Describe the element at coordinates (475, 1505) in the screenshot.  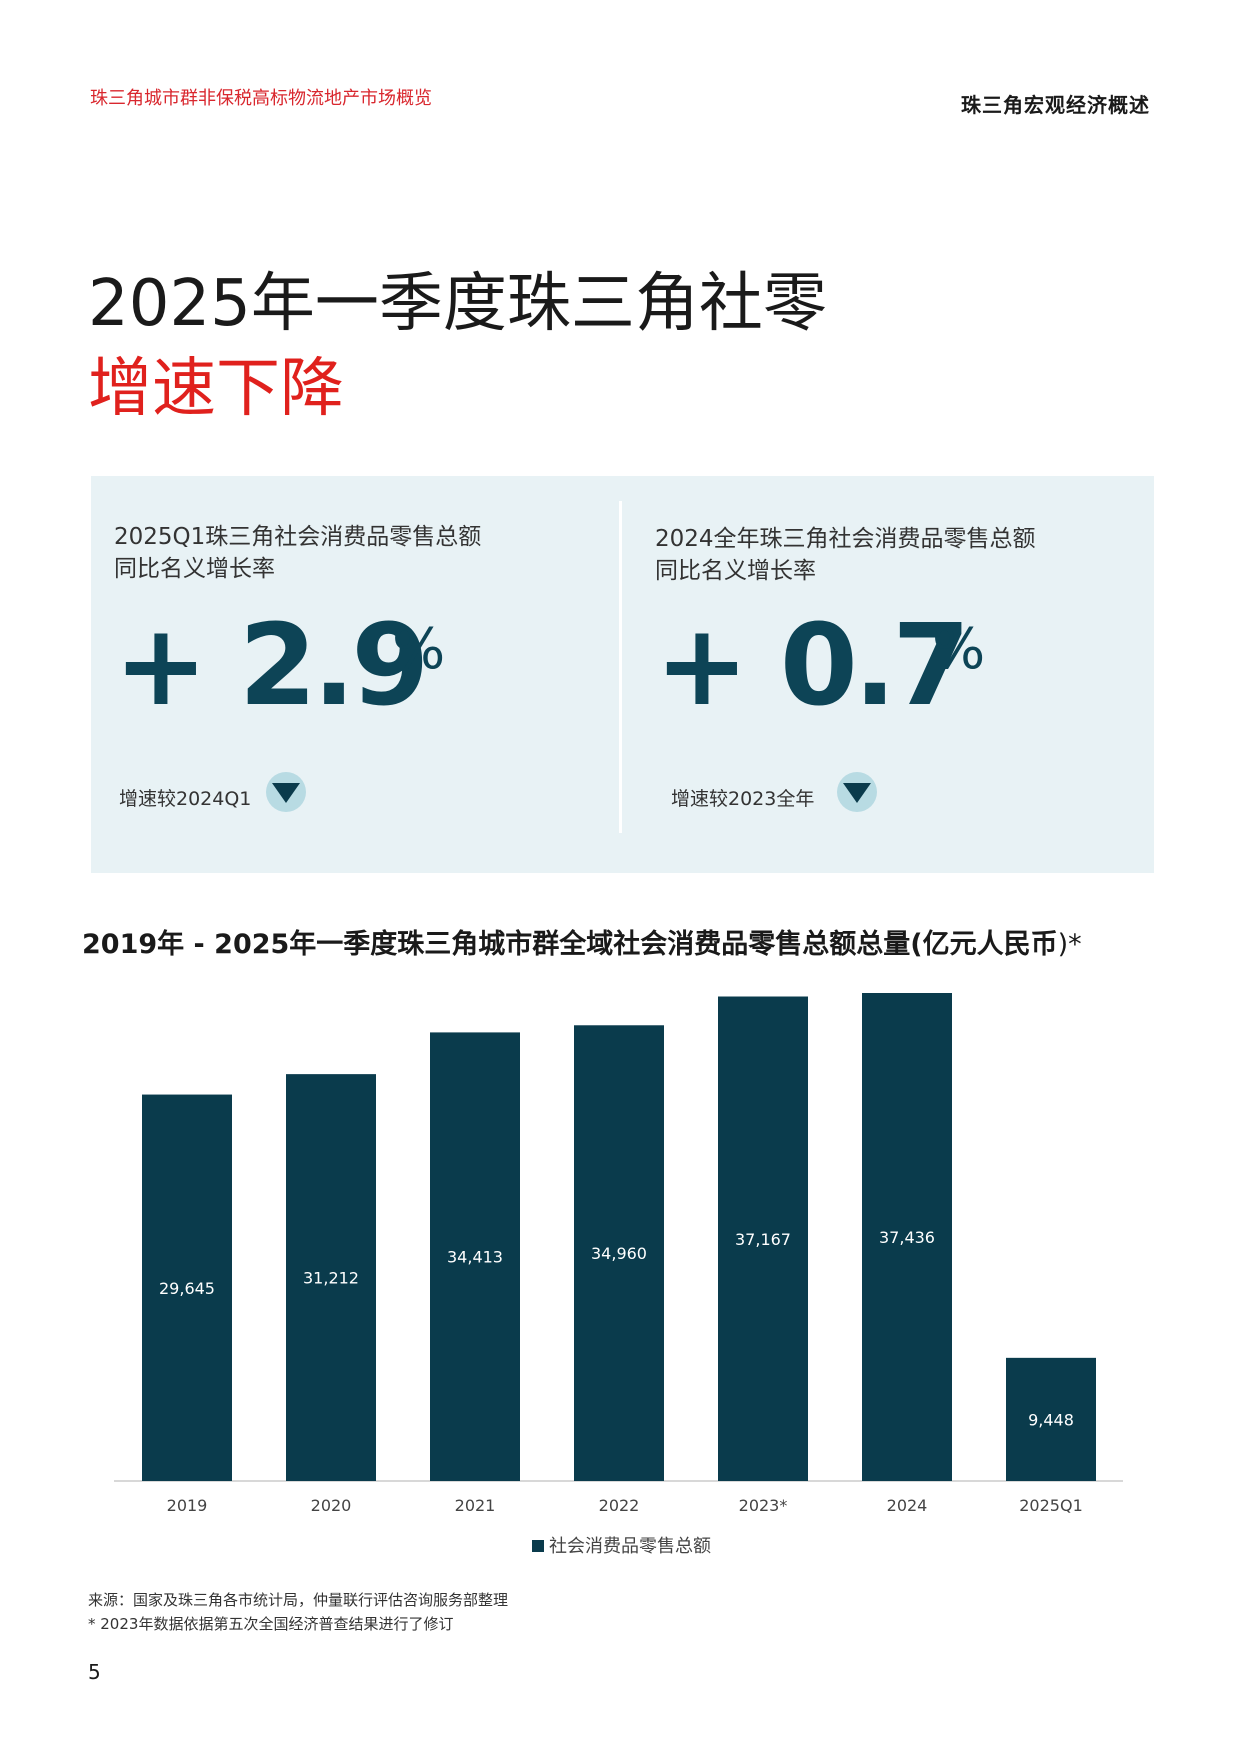
I see `tick-label-2021: 2021` at that location.